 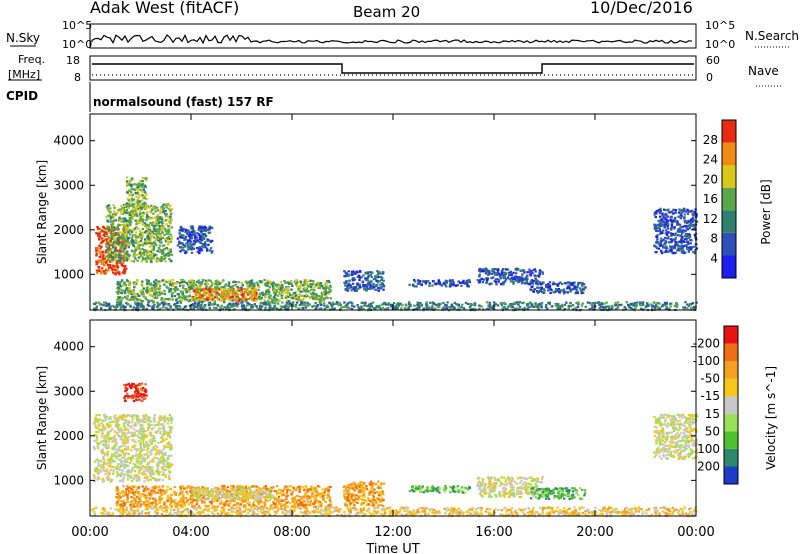 What do you see at coordinates (133, 448) in the screenshot?
I see `data-region` at bounding box center [133, 448].